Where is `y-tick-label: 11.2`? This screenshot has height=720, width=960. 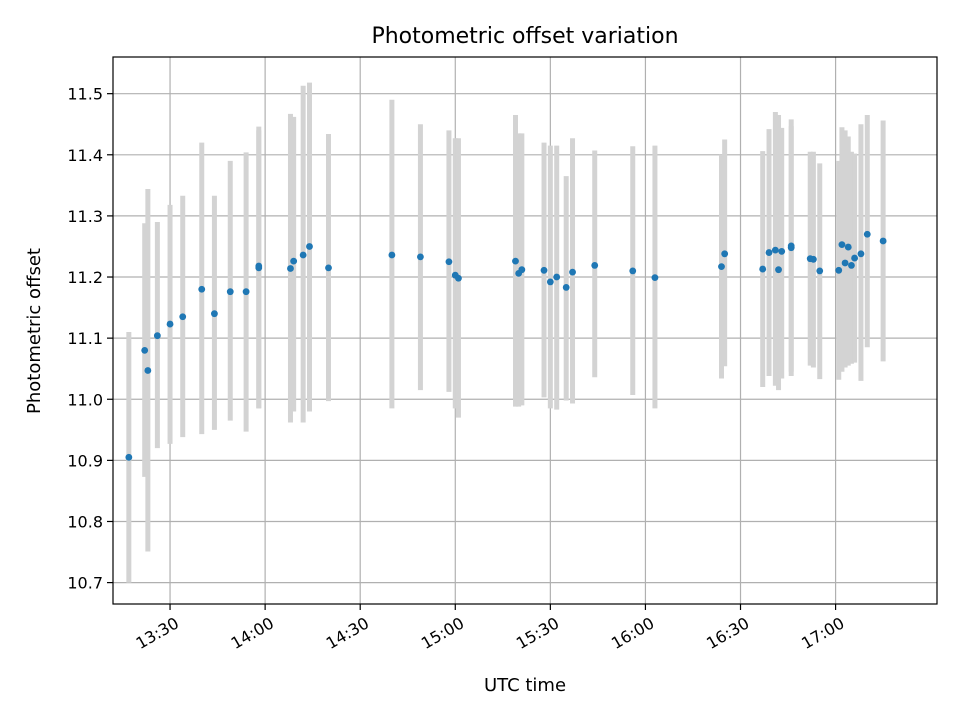
y-tick-label: 11.2 is located at coordinates (85, 277).